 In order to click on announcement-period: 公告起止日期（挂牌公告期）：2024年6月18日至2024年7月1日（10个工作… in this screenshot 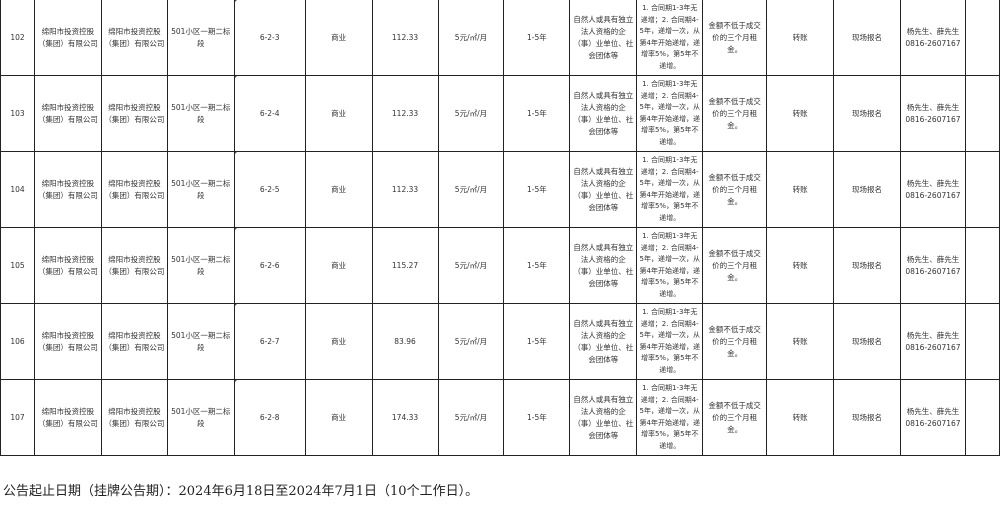, I will do `click(241, 491)`.